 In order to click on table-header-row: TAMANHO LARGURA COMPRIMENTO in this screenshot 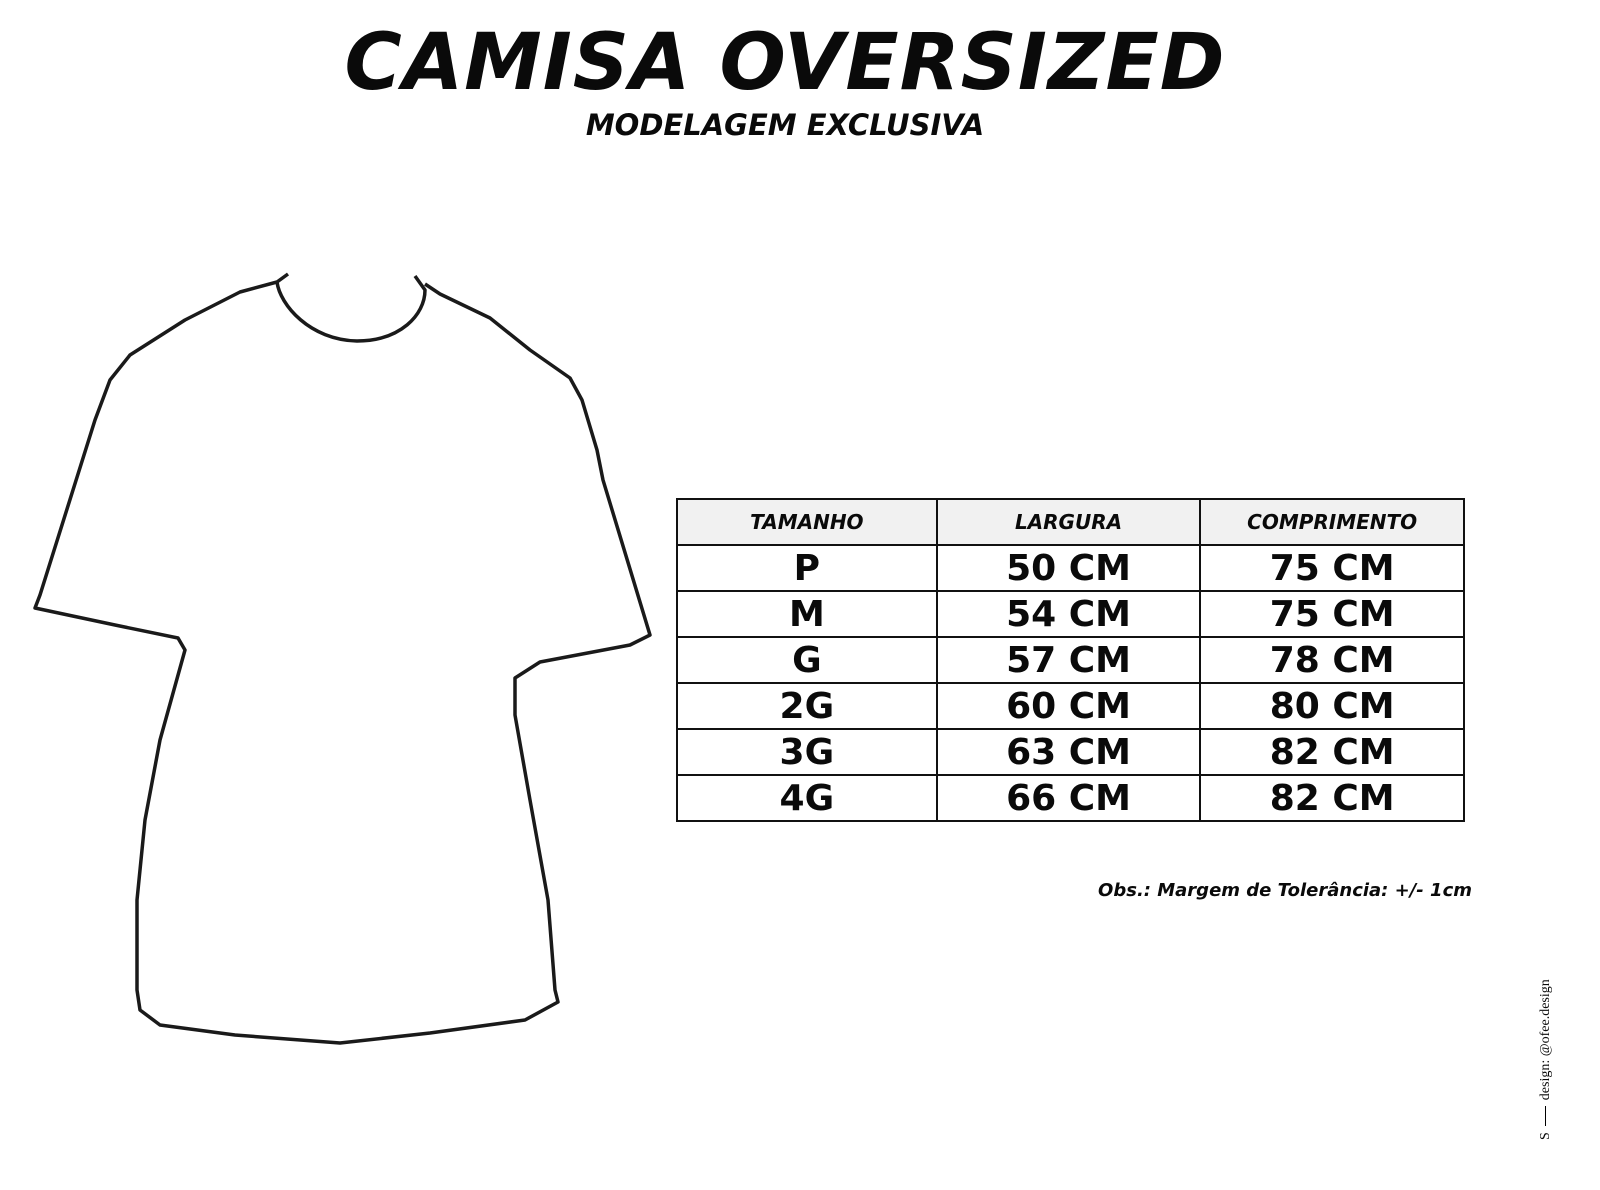, I will do `click(1070, 522)`.